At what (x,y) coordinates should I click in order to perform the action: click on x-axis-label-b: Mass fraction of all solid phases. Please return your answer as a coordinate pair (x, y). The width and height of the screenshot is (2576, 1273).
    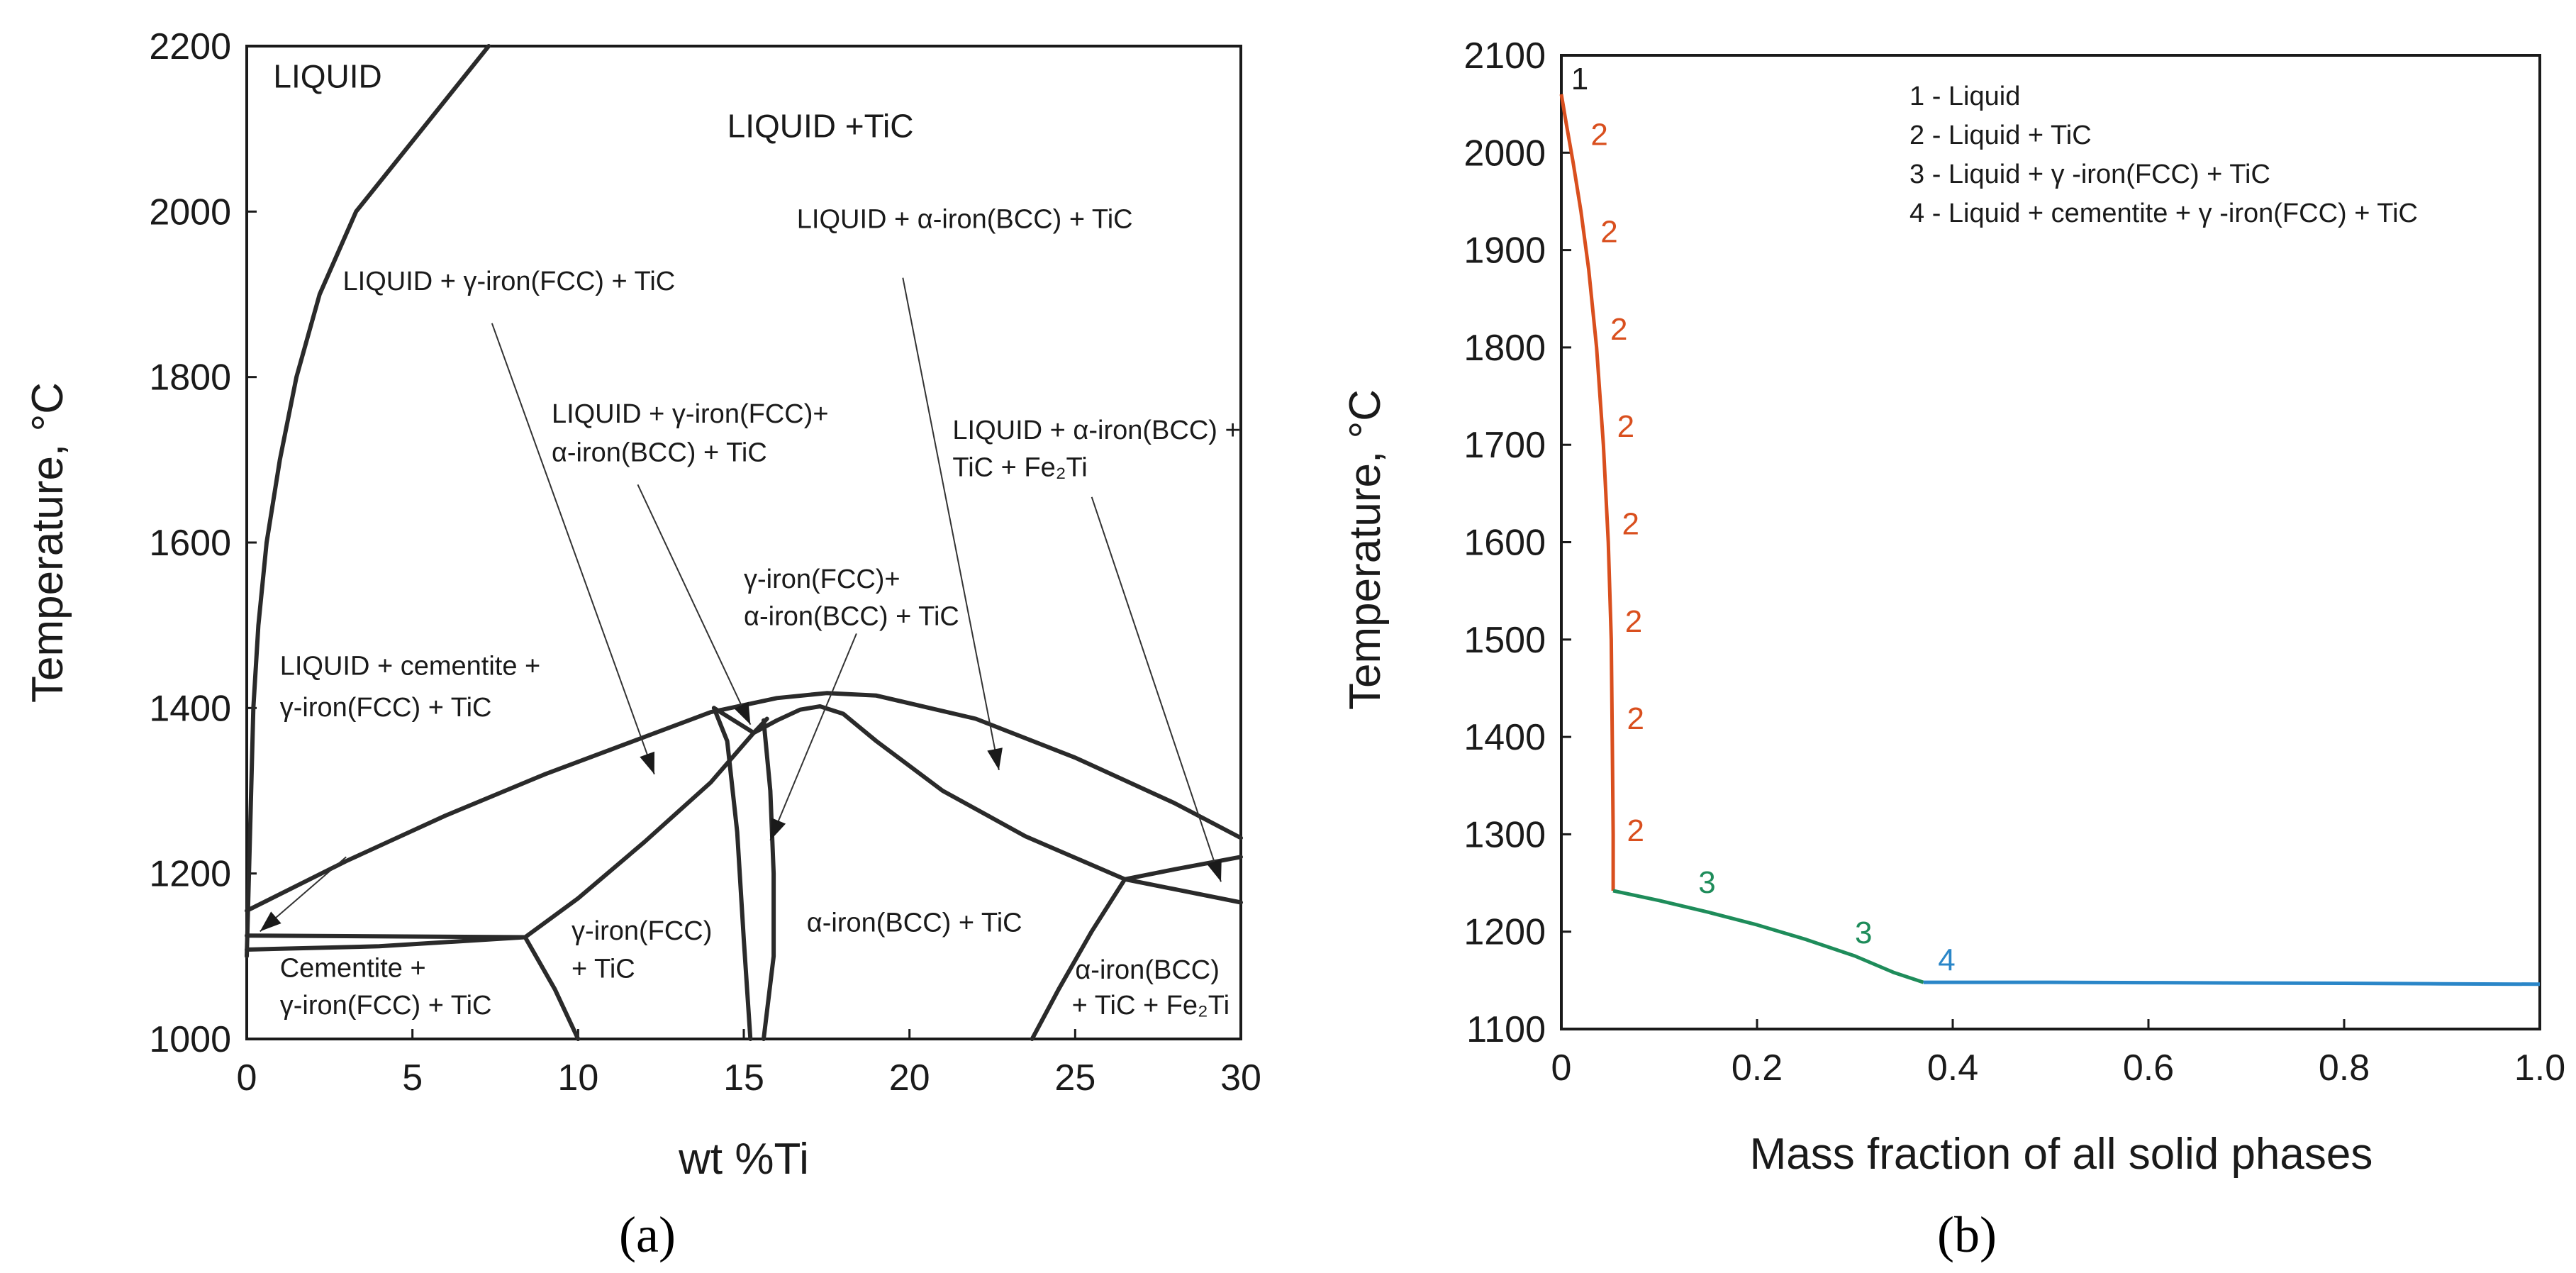
    Looking at the image, I should click on (2061, 1155).